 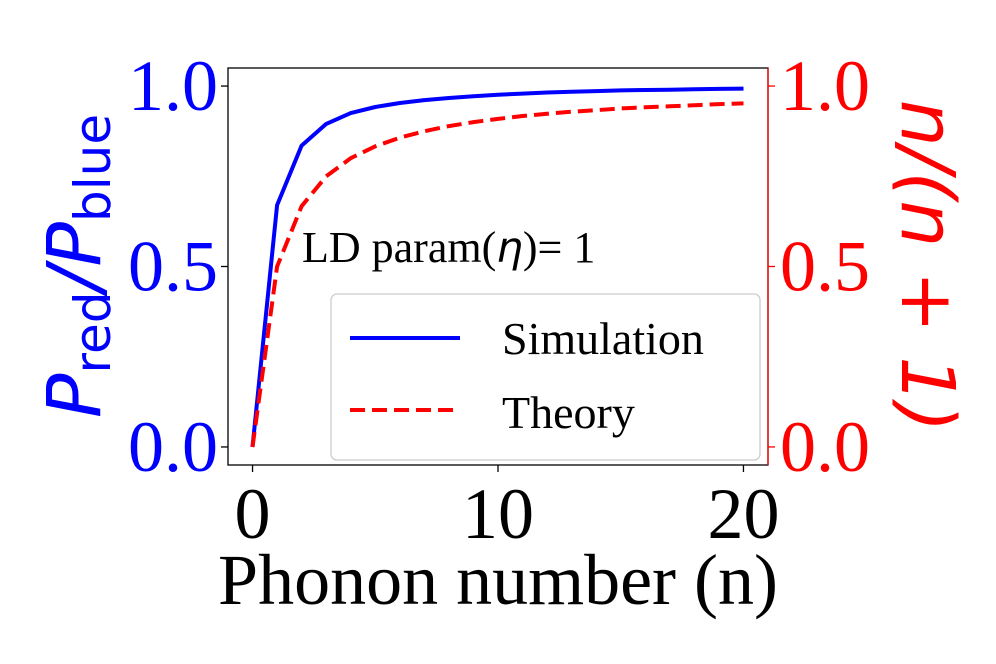 I want to click on ld-param-annotation: LD param(η)= 1, so click(x=448, y=247).